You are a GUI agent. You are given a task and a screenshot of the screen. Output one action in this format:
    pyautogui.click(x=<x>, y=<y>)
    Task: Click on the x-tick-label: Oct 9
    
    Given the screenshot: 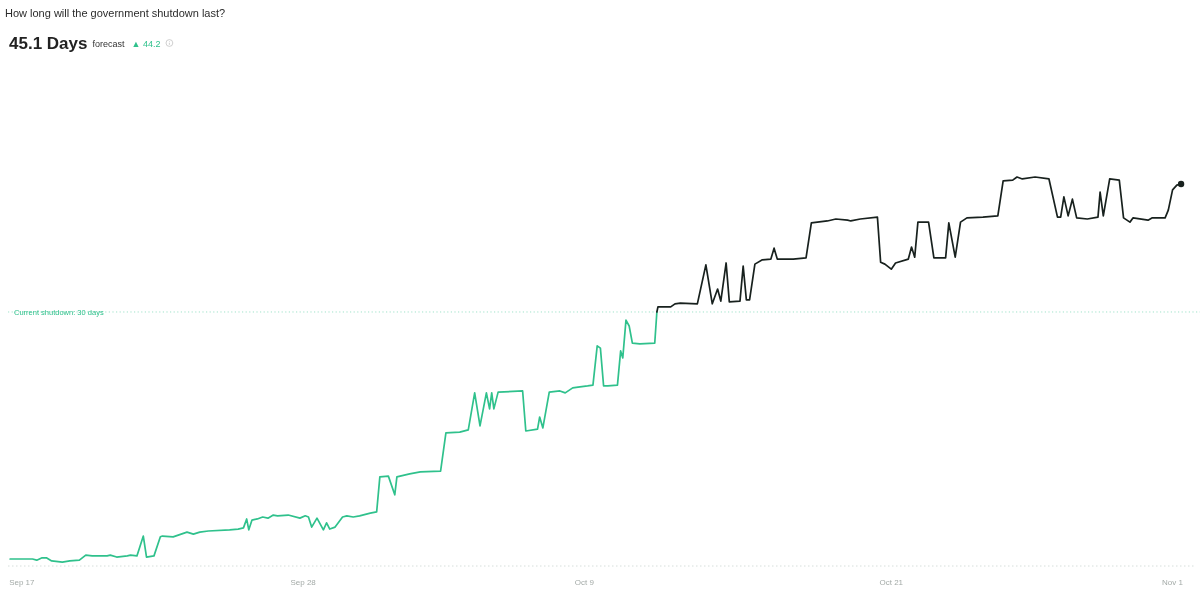 What is the action you would take?
    pyautogui.click(x=584, y=582)
    